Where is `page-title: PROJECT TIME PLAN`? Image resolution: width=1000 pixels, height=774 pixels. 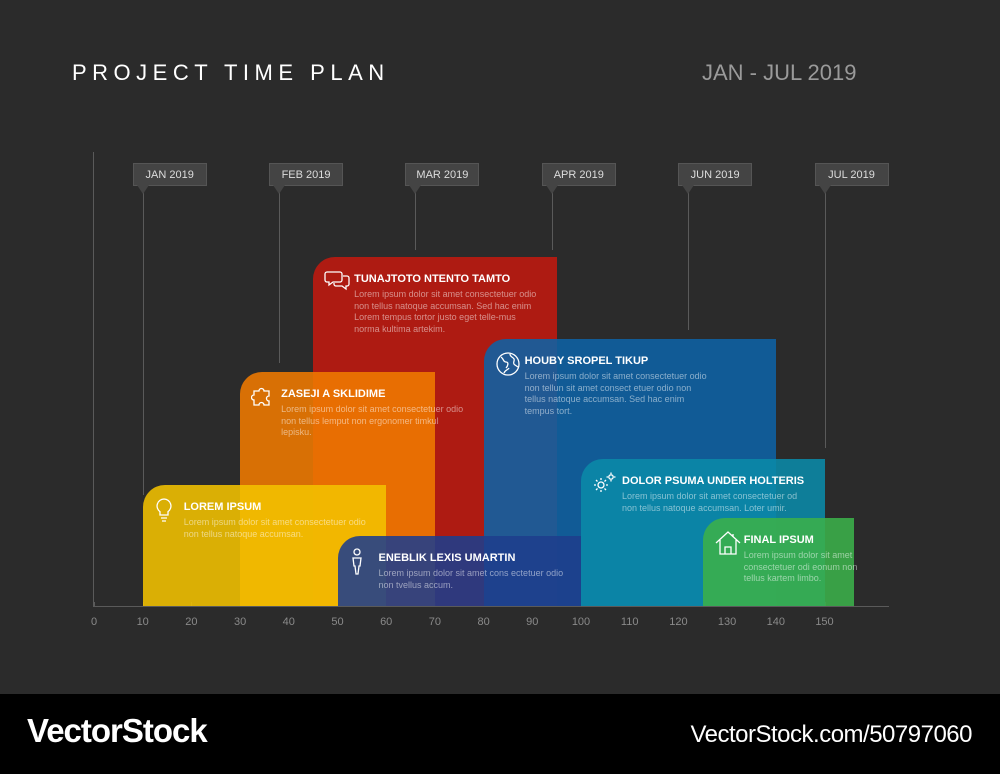 page-title: PROJECT TIME PLAN is located at coordinates (231, 72).